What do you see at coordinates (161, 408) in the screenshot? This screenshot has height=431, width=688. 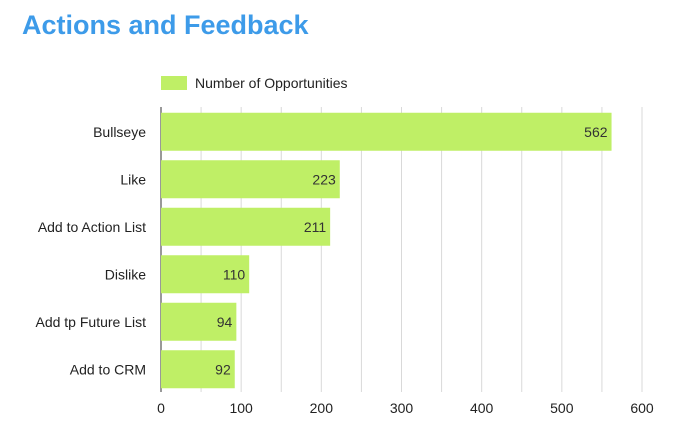 I see `x-tick-label: 0` at bounding box center [161, 408].